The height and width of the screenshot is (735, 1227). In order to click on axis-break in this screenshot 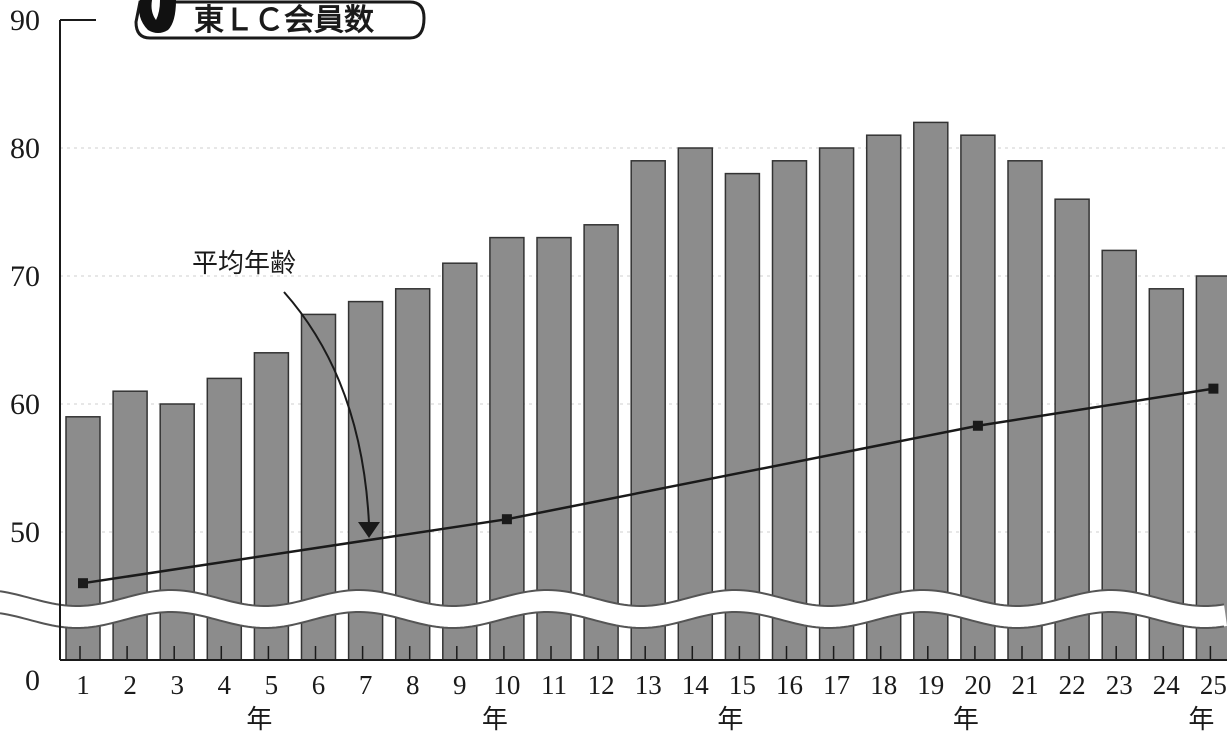, I will do `click(613, 609)`.